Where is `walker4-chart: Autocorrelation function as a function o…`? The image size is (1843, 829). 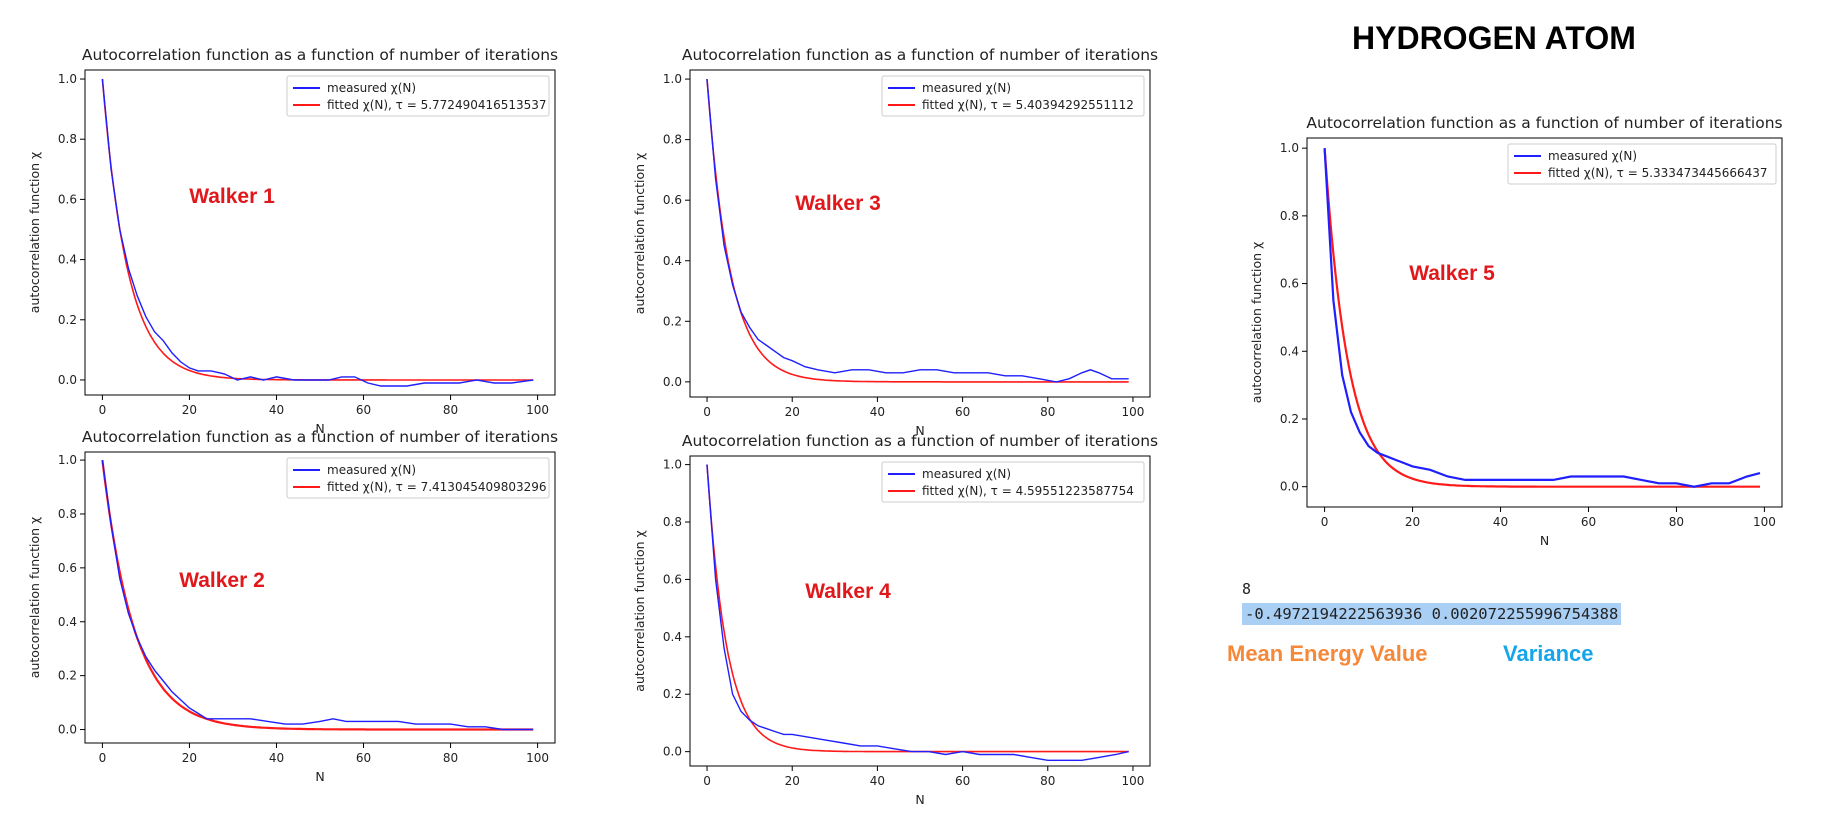 walker4-chart: Autocorrelation function as a function o… is located at coordinates (910, 619).